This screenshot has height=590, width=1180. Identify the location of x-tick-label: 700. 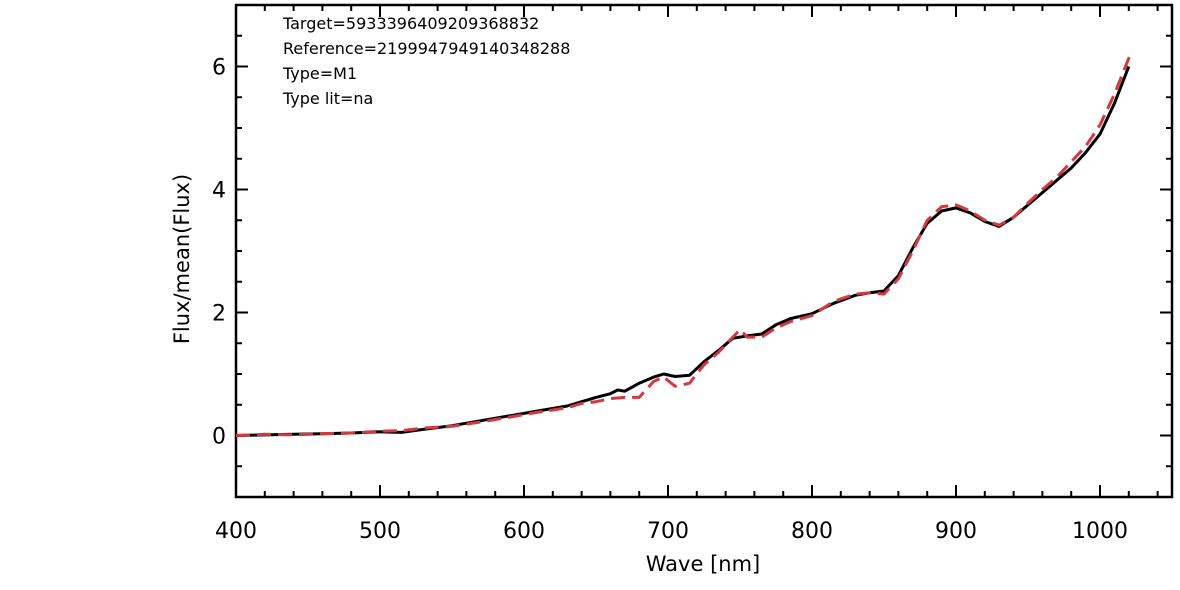
(668, 531).